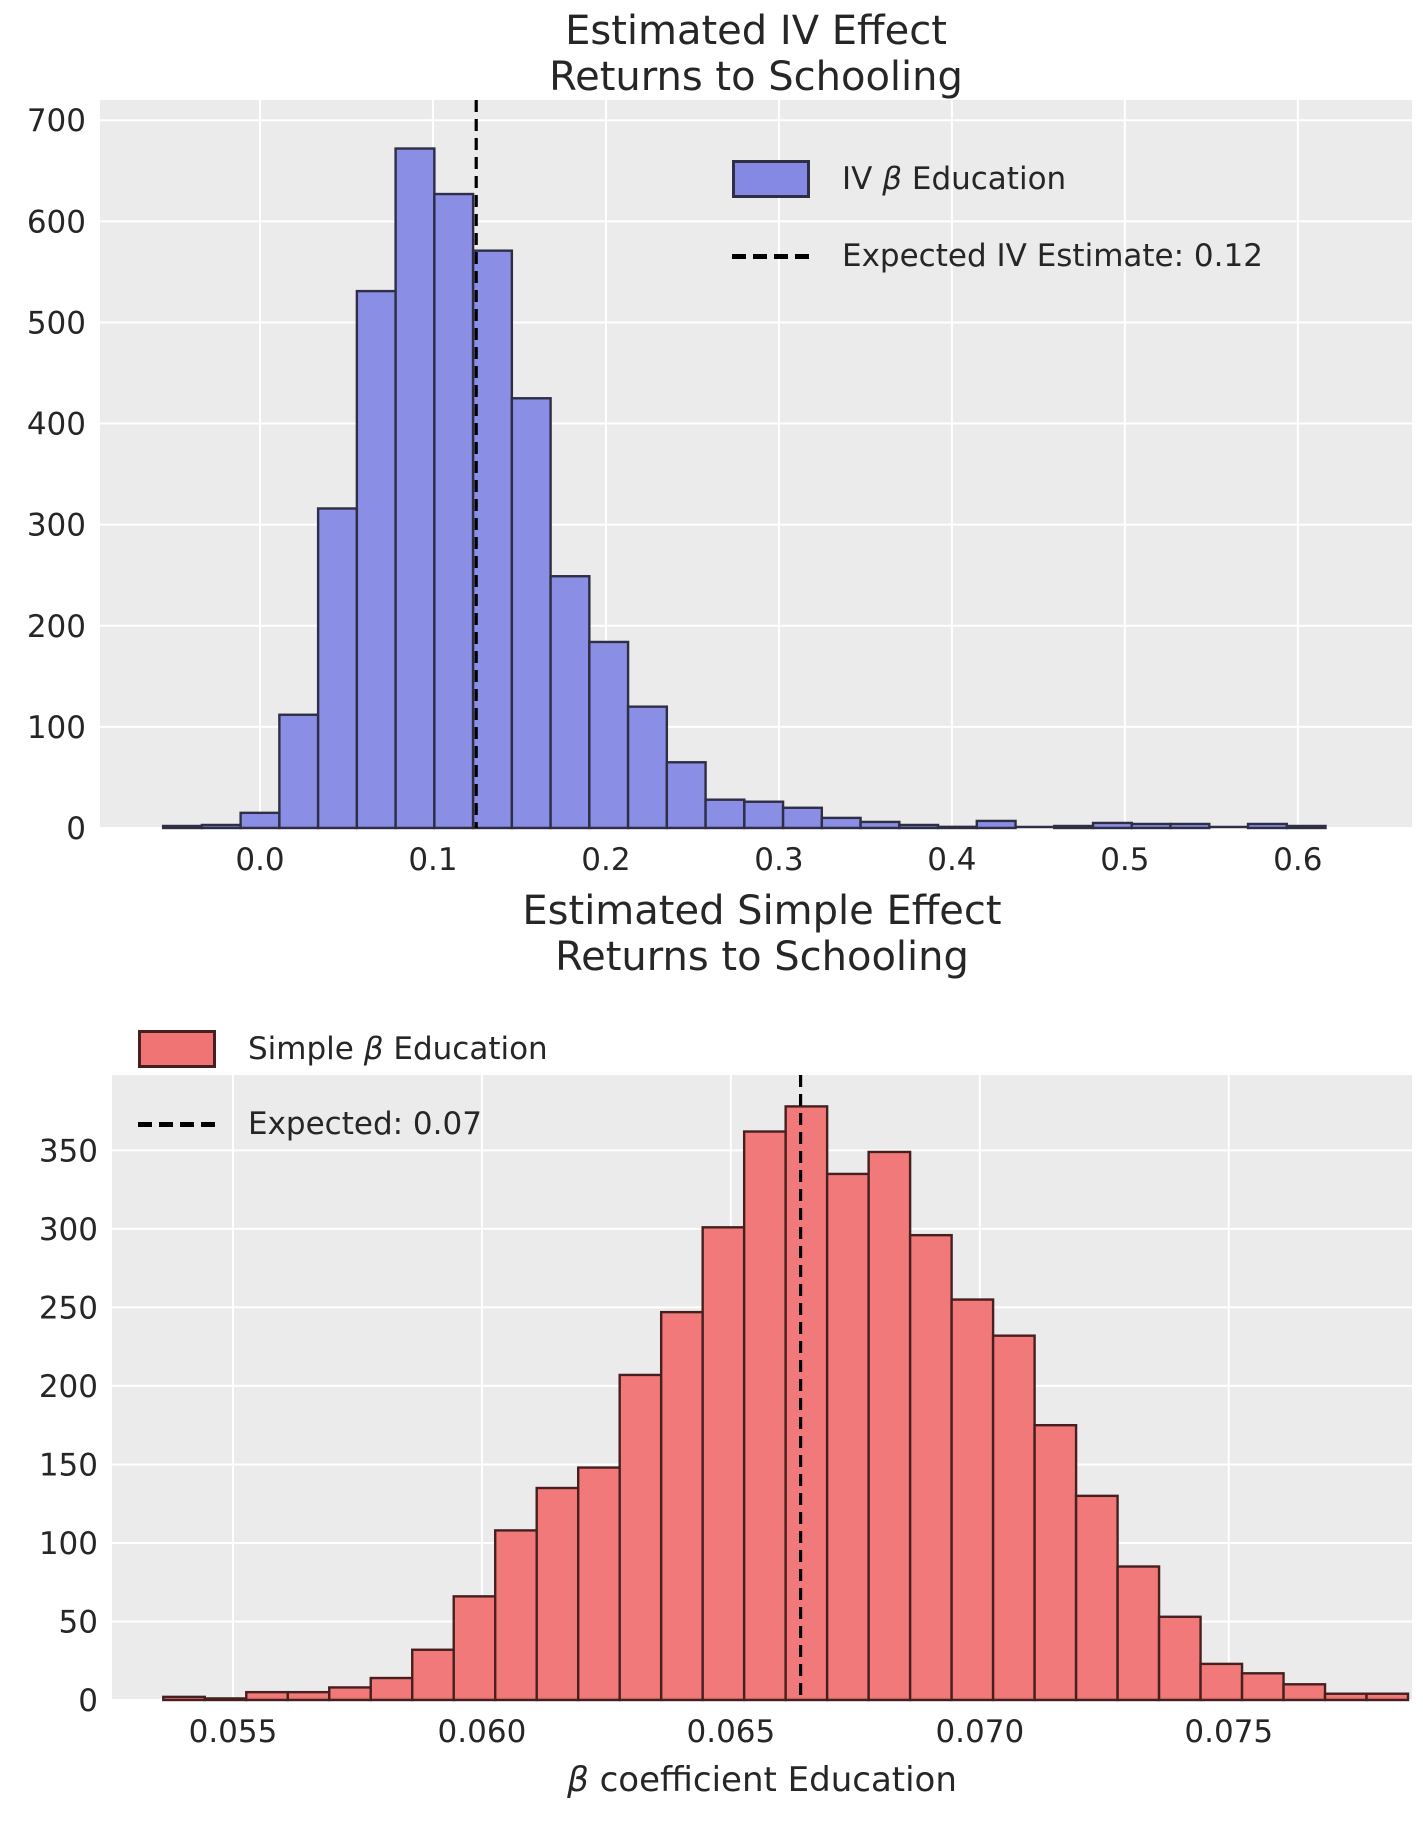  What do you see at coordinates (76, 829) in the screenshot?
I see `y-tick-label: 0` at bounding box center [76, 829].